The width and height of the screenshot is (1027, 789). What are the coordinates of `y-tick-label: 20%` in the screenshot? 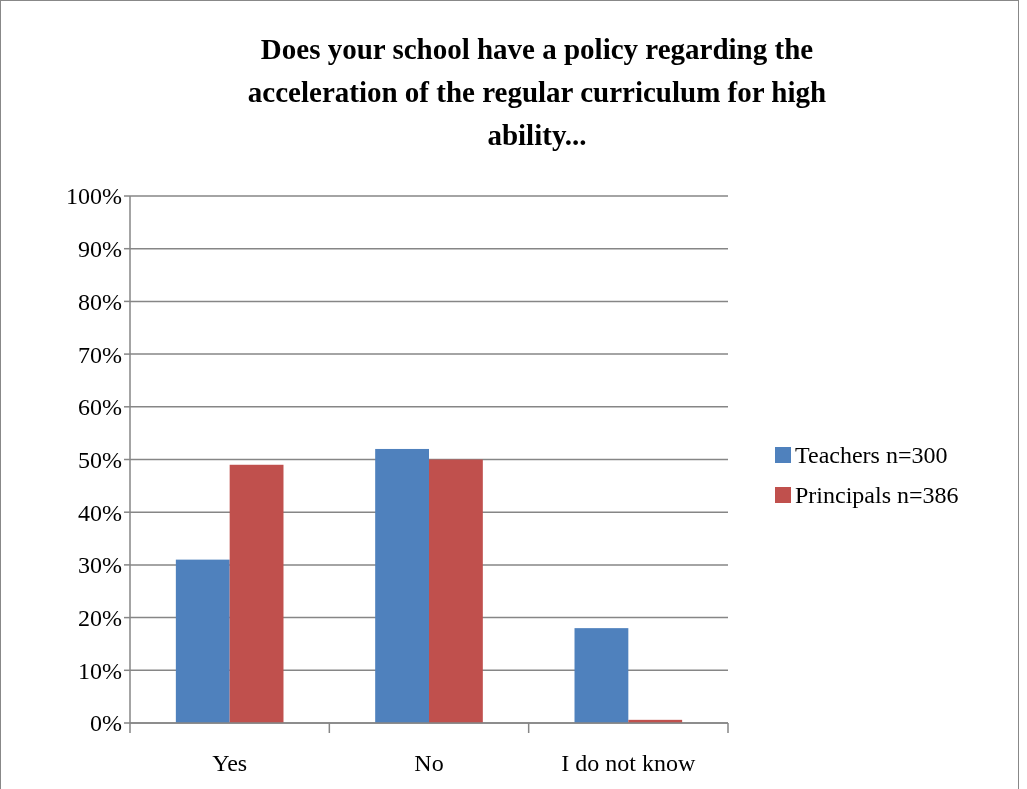 It's located at (100, 618).